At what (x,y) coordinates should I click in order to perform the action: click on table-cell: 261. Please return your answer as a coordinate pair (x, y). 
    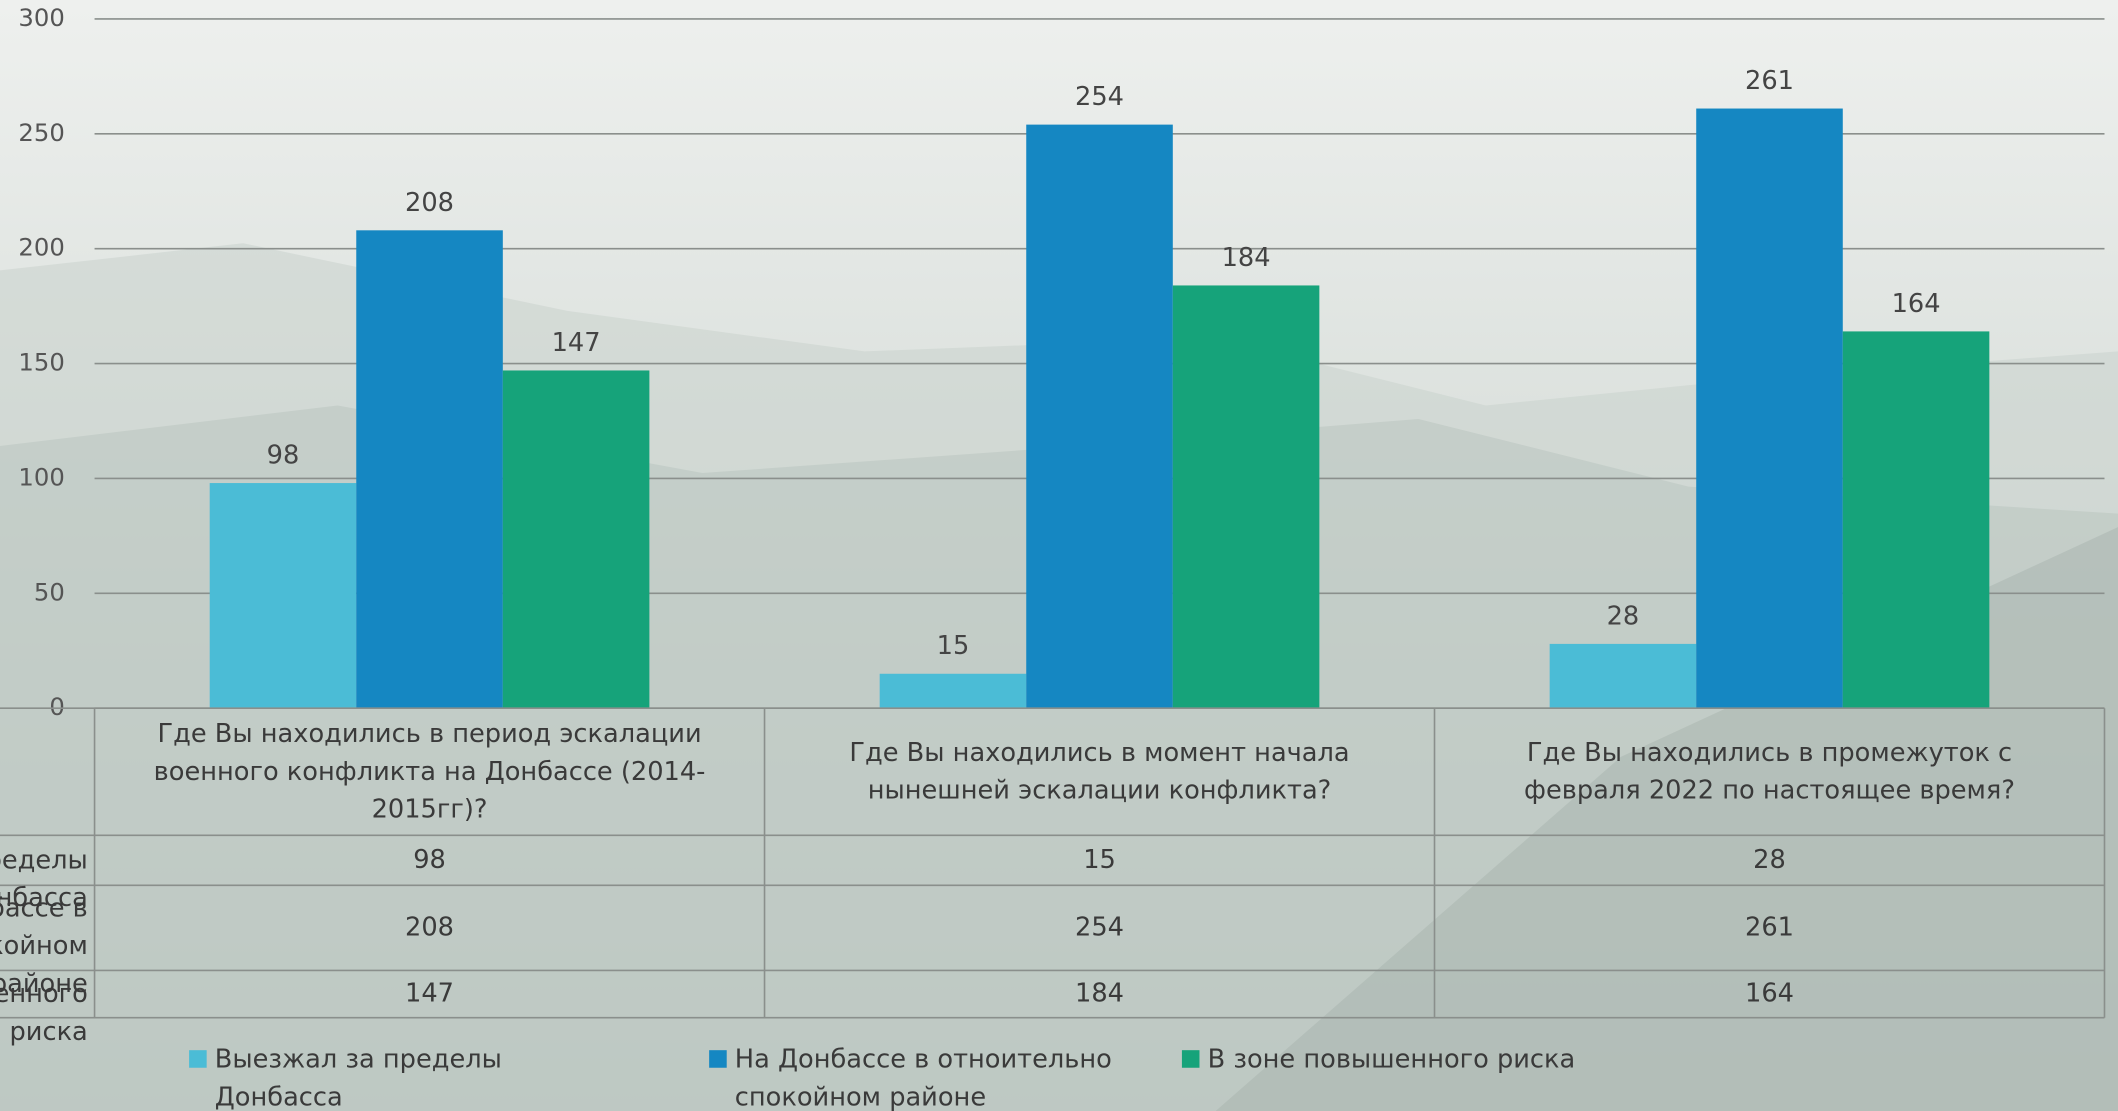
    Looking at the image, I should click on (1769, 927).